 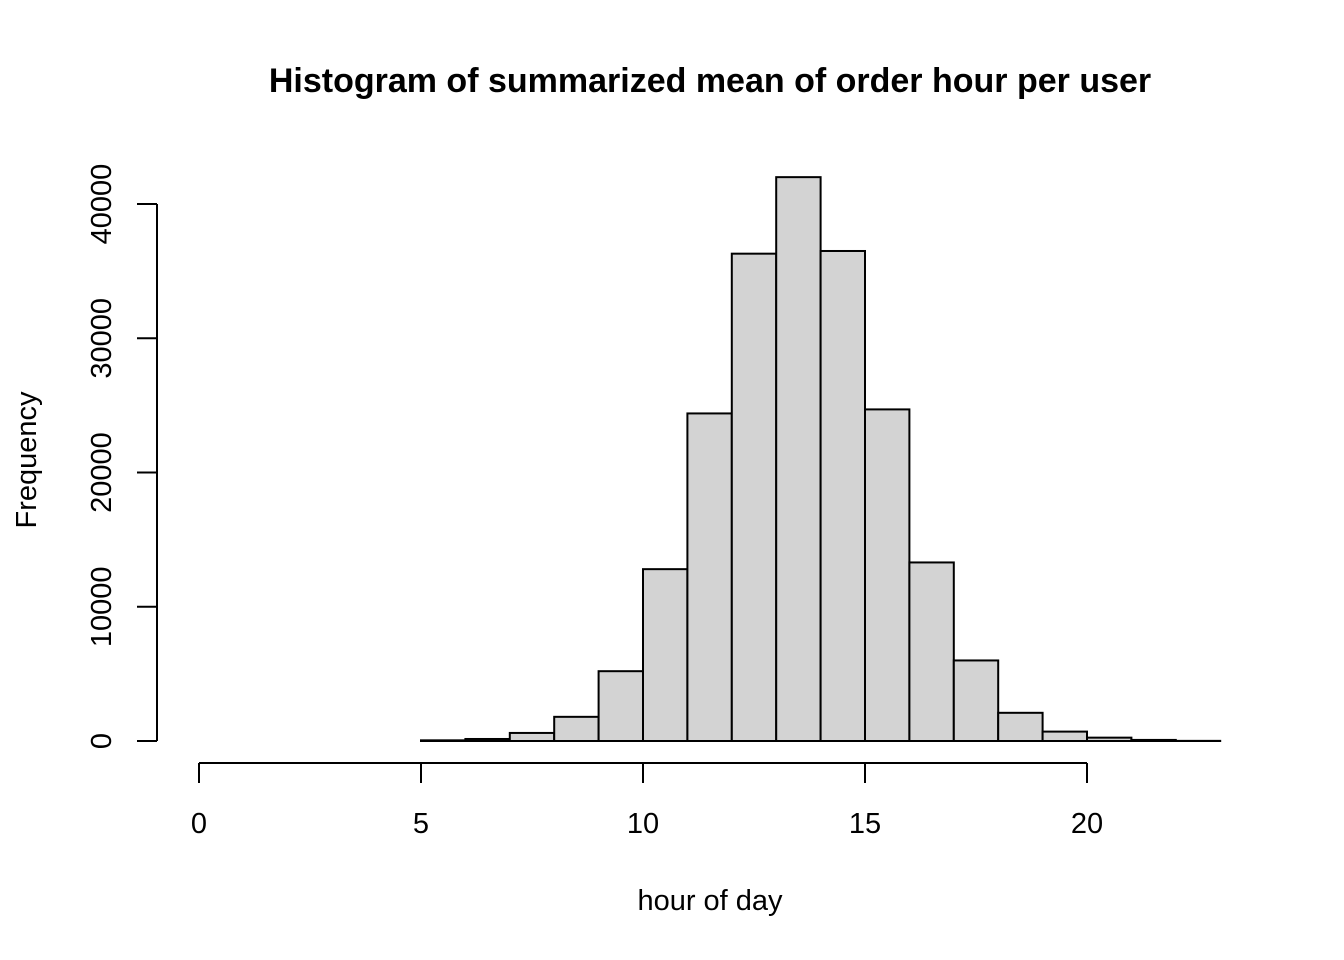 I want to click on y-tick-label-0: 0, so click(x=102, y=741).